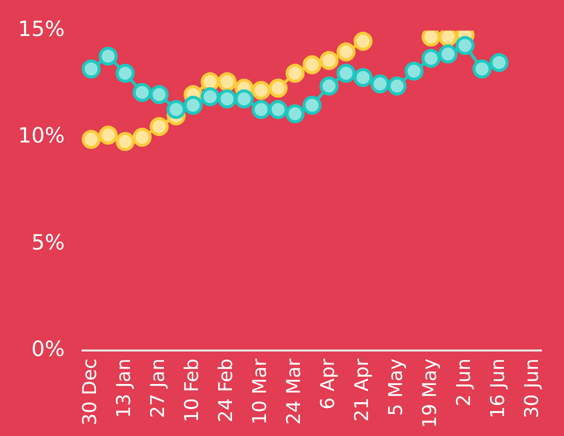 The height and width of the screenshot is (436, 564). What do you see at coordinates (158, 388) in the screenshot?
I see `x-tick-label: 27 Jan` at bounding box center [158, 388].